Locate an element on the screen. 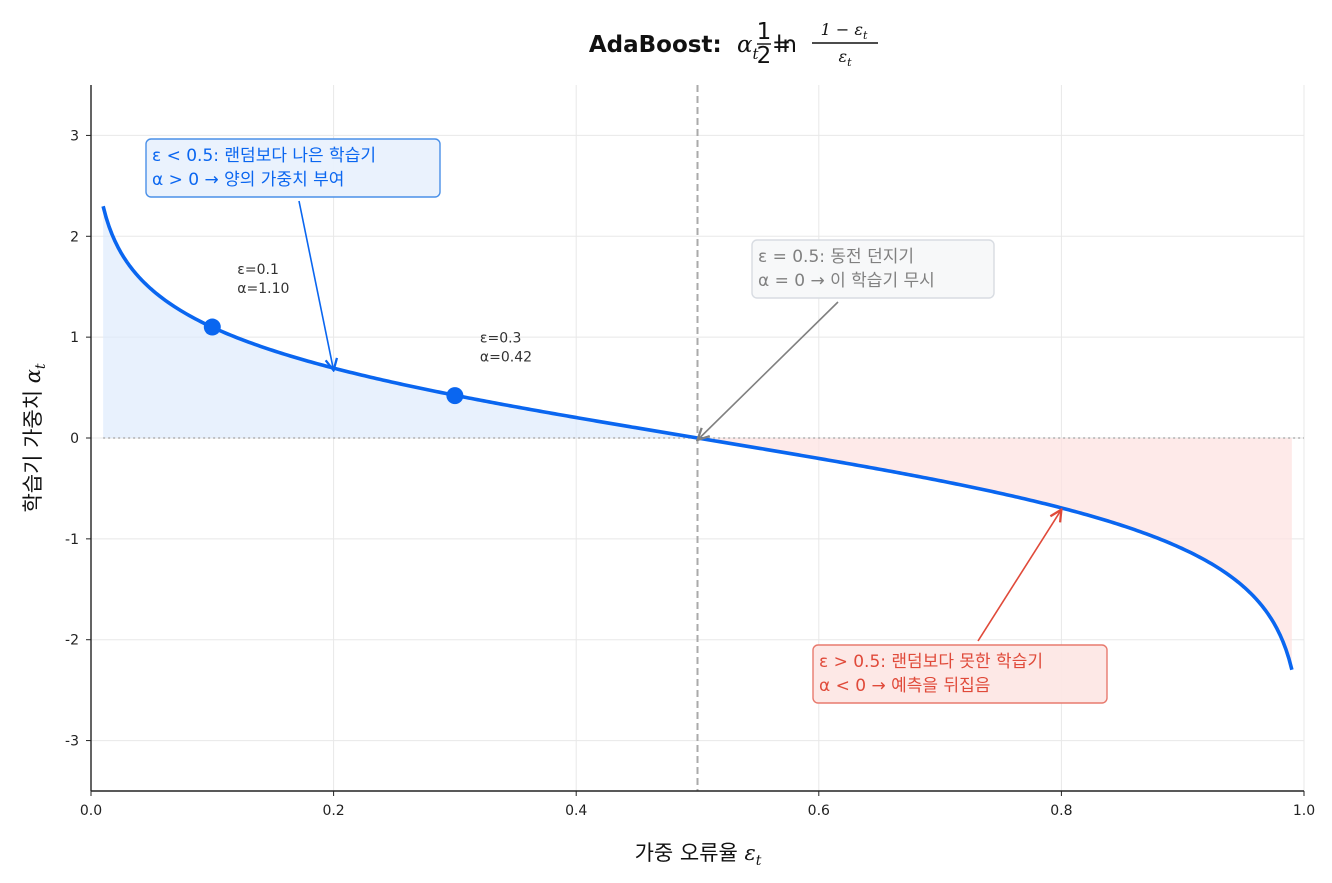 Image resolution: width=1332 pixels, height=883 pixels. title-frac-den: εt is located at coordinates (845, 58).